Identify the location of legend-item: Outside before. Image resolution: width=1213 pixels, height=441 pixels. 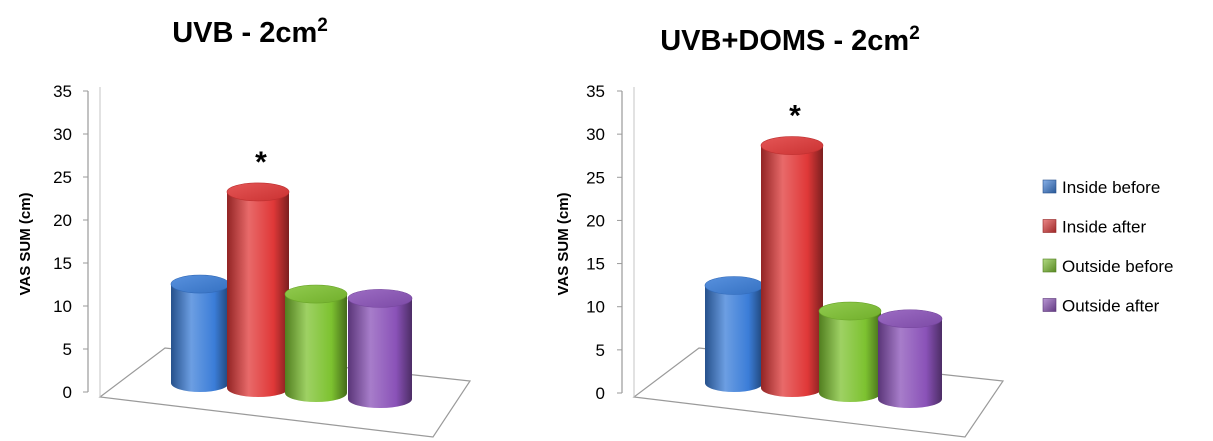
(1108, 266).